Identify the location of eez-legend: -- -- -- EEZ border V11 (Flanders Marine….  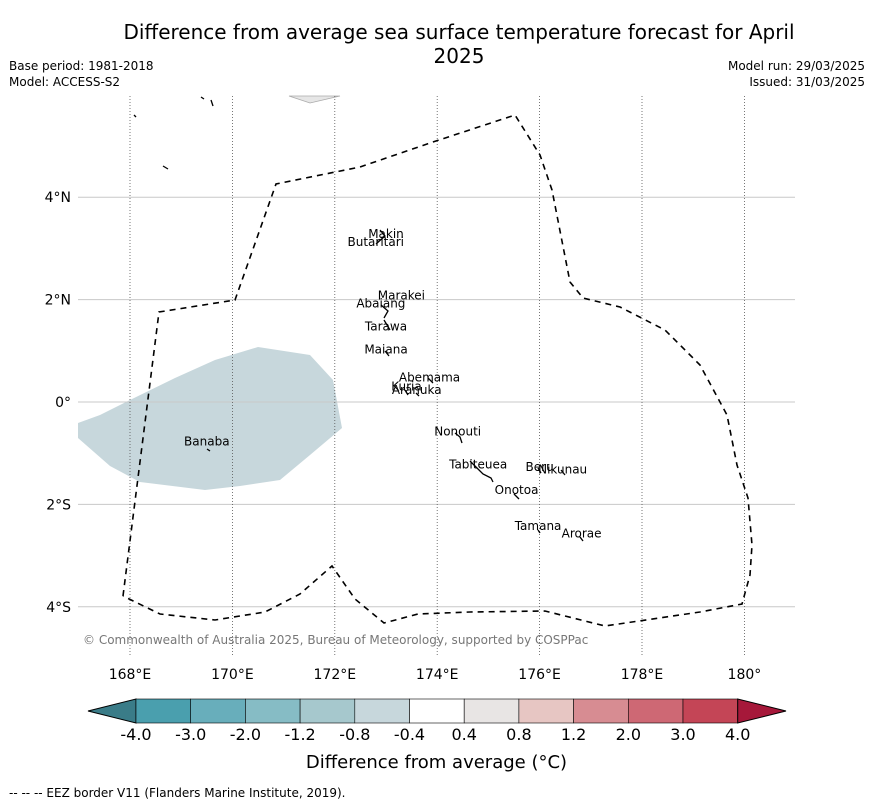
(177, 793).